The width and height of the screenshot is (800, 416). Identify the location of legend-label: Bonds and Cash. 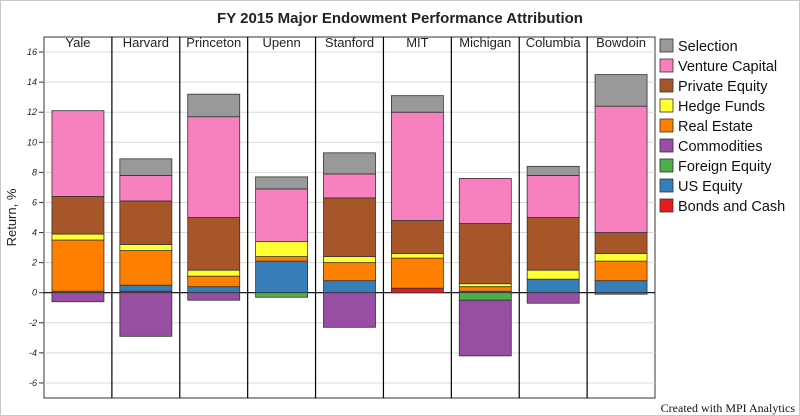
(731, 207).